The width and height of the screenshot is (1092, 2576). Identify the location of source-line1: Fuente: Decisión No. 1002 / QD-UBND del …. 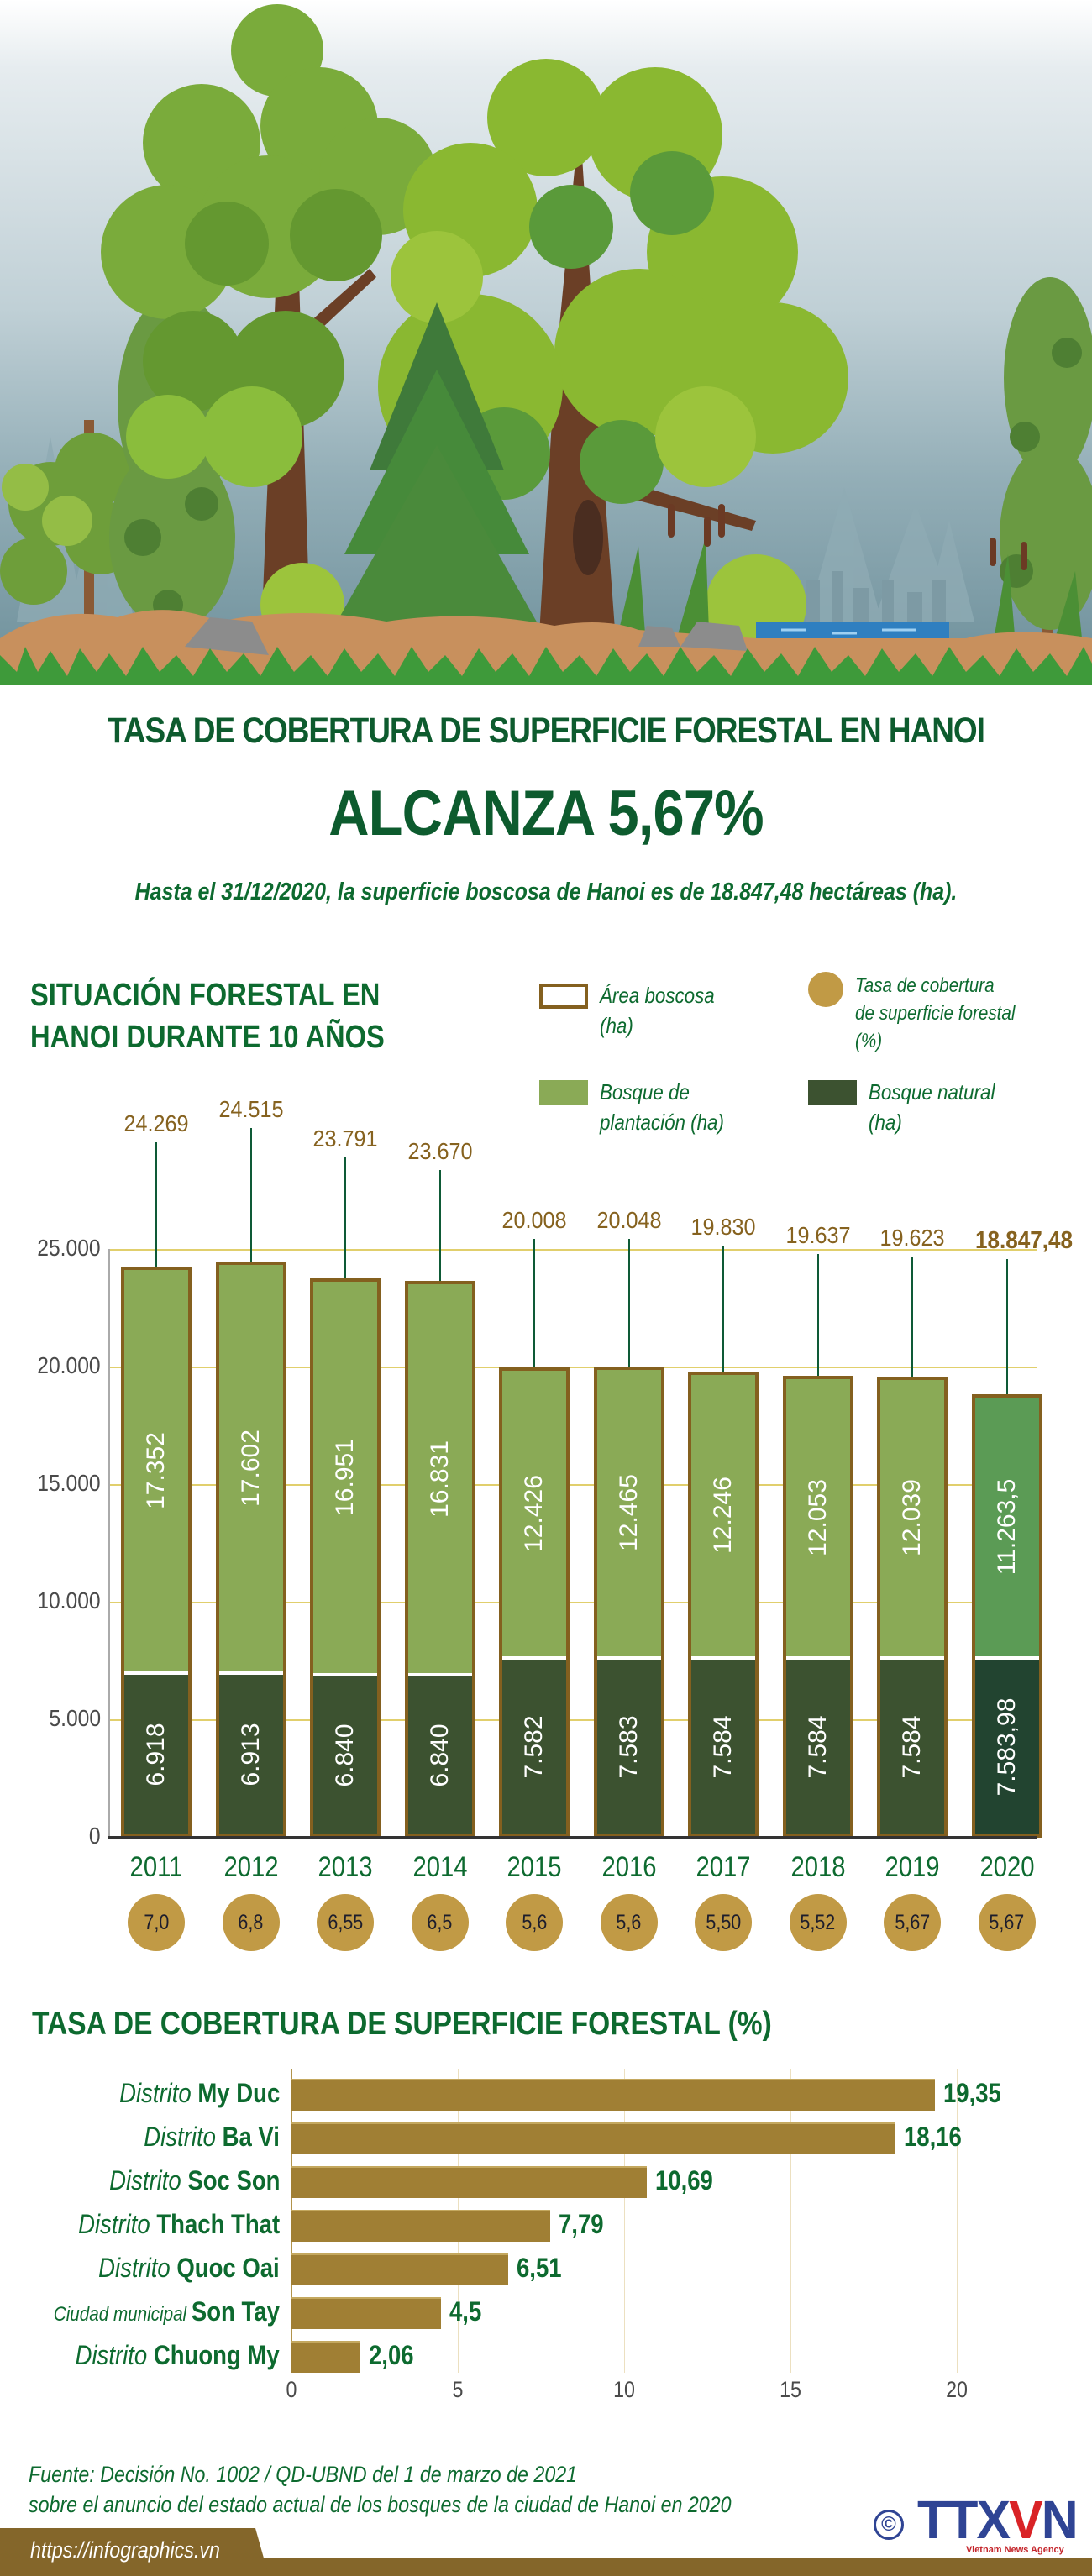
(303, 2474).